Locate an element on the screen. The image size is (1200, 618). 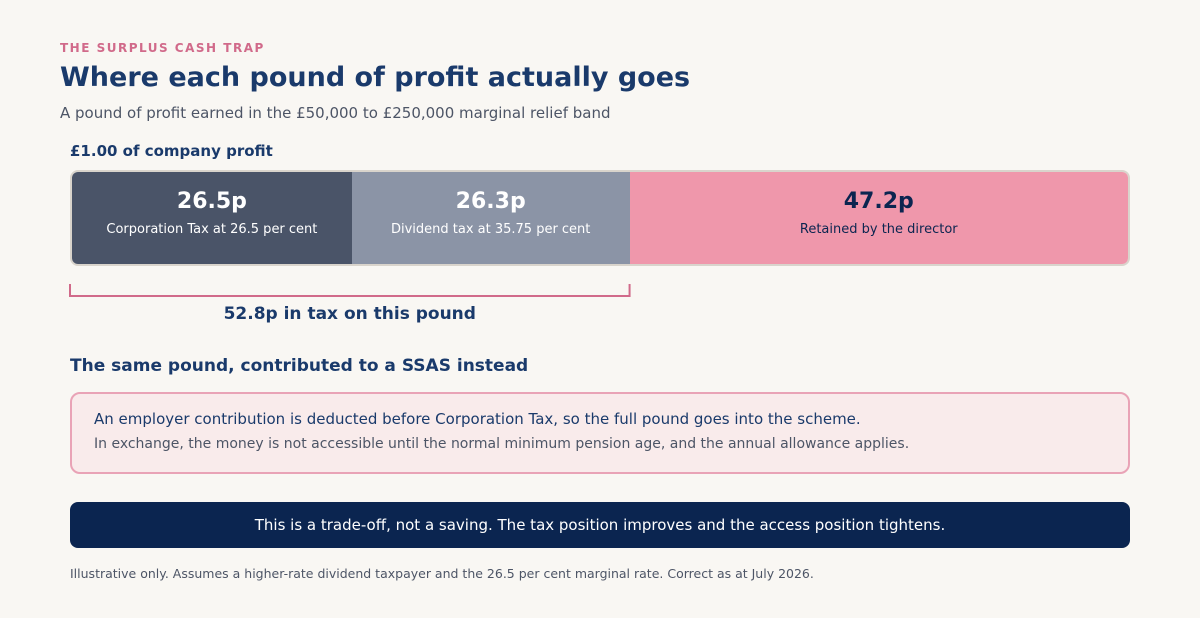
page-title: Where each pound of profit actually goes is located at coordinates (375, 77).